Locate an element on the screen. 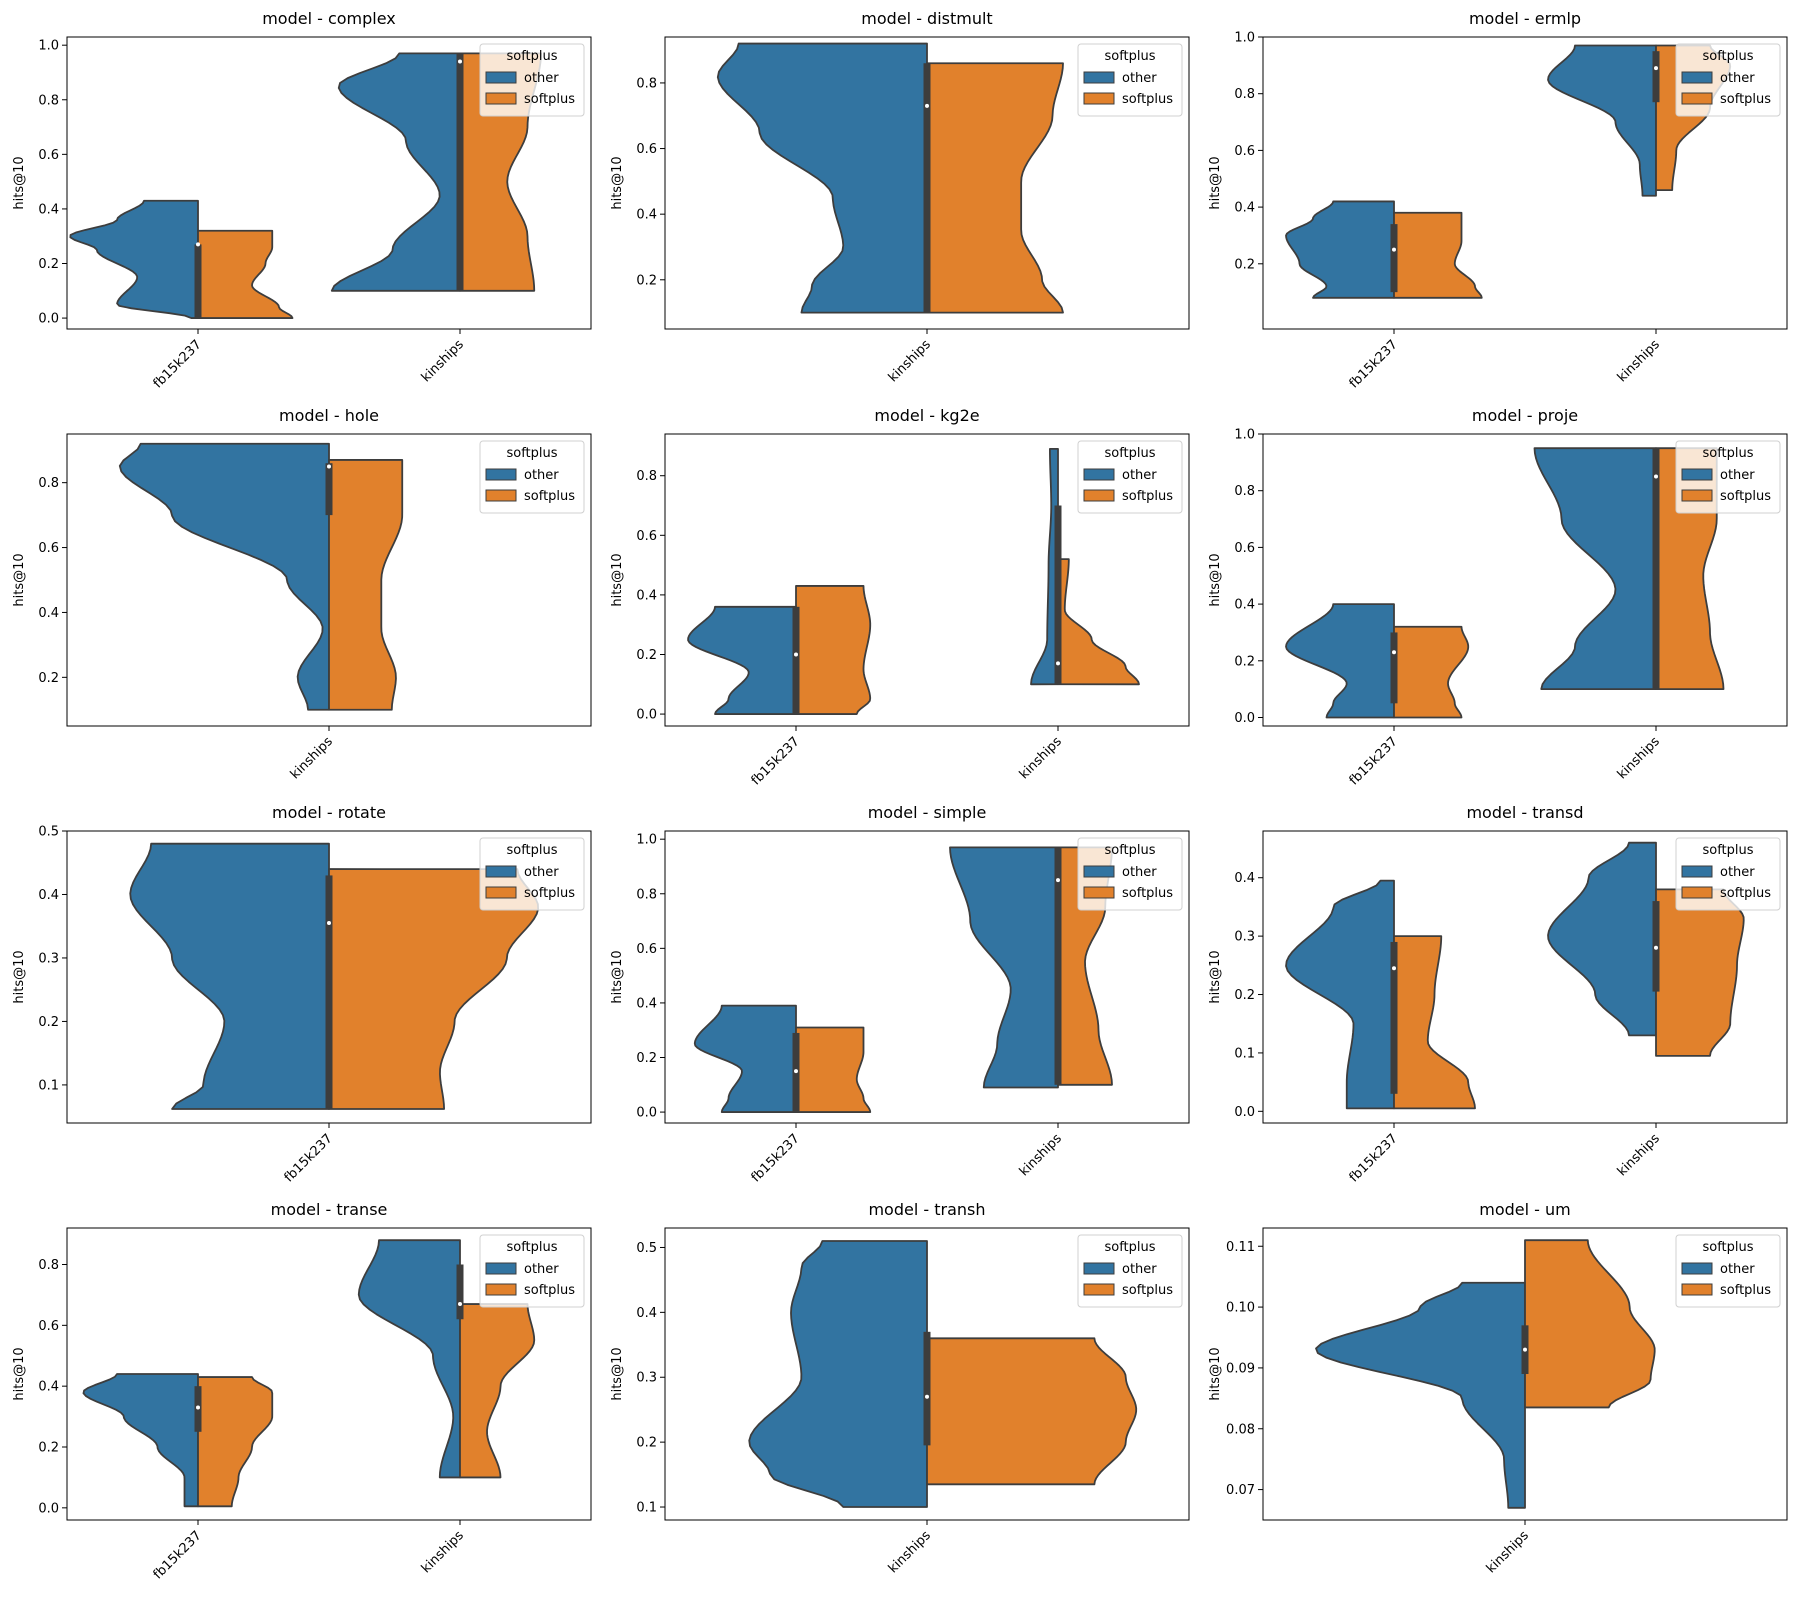  subplot-title: model - simple is located at coordinates (927, 812).